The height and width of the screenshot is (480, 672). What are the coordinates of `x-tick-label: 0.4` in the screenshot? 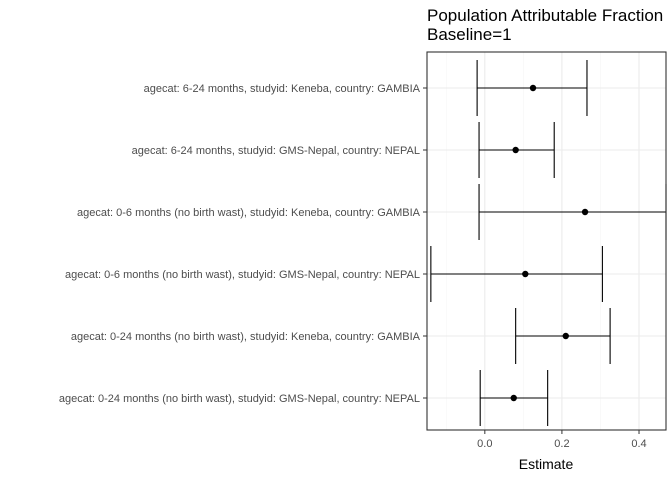 It's located at (638, 444).